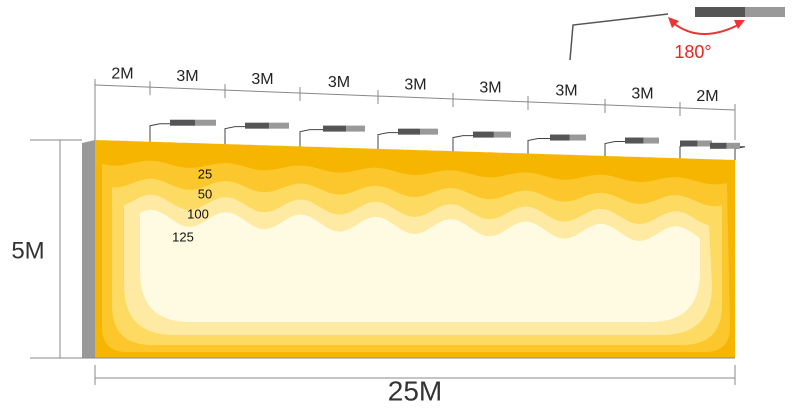  Describe the element at coordinates (27, 250) in the screenshot. I see `height-label: 5M` at that location.